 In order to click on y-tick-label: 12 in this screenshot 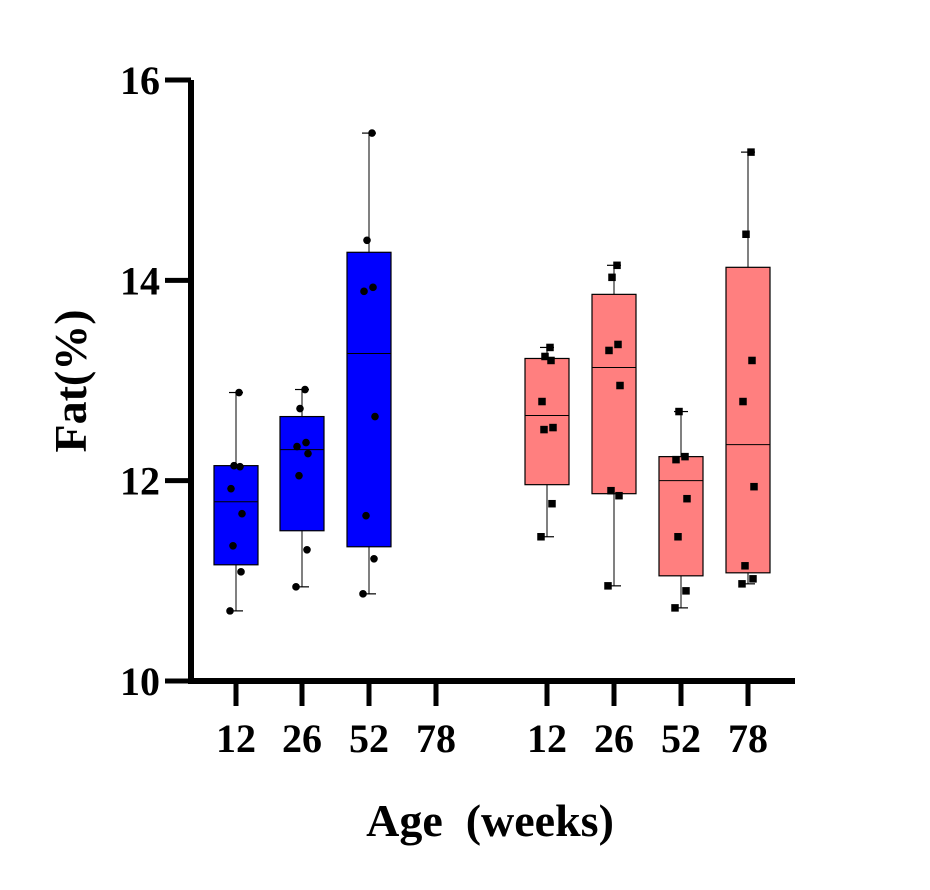, I will do `click(140, 481)`.